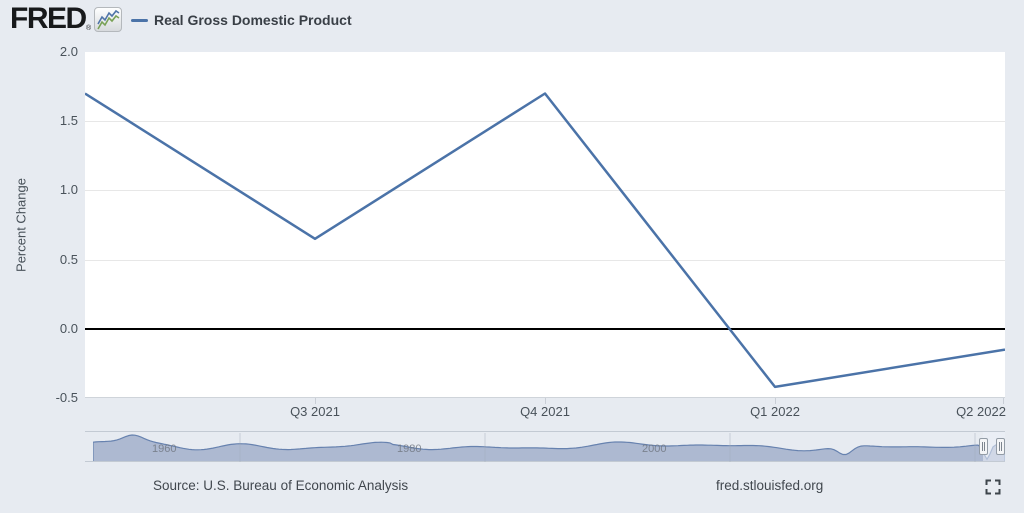 This screenshot has width=1024, height=513. I want to click on y-tick-label: 0.5, so click(68, 259).